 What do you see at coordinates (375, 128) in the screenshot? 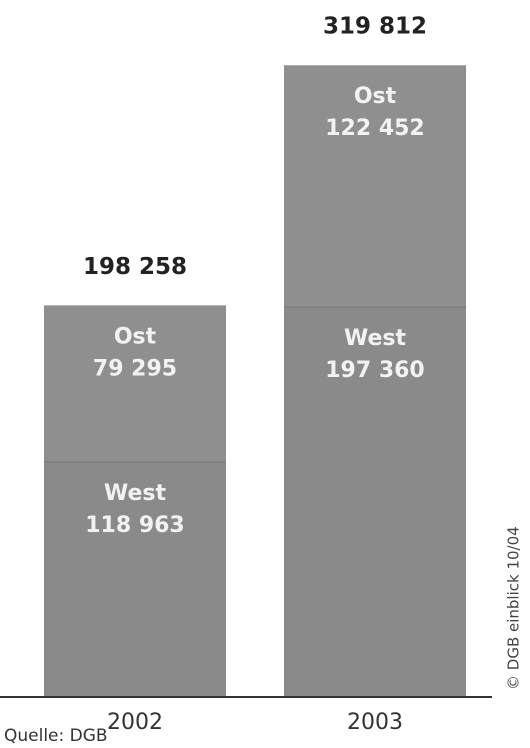
I see `value-label: 122 452` at bounding box center [375, 128].